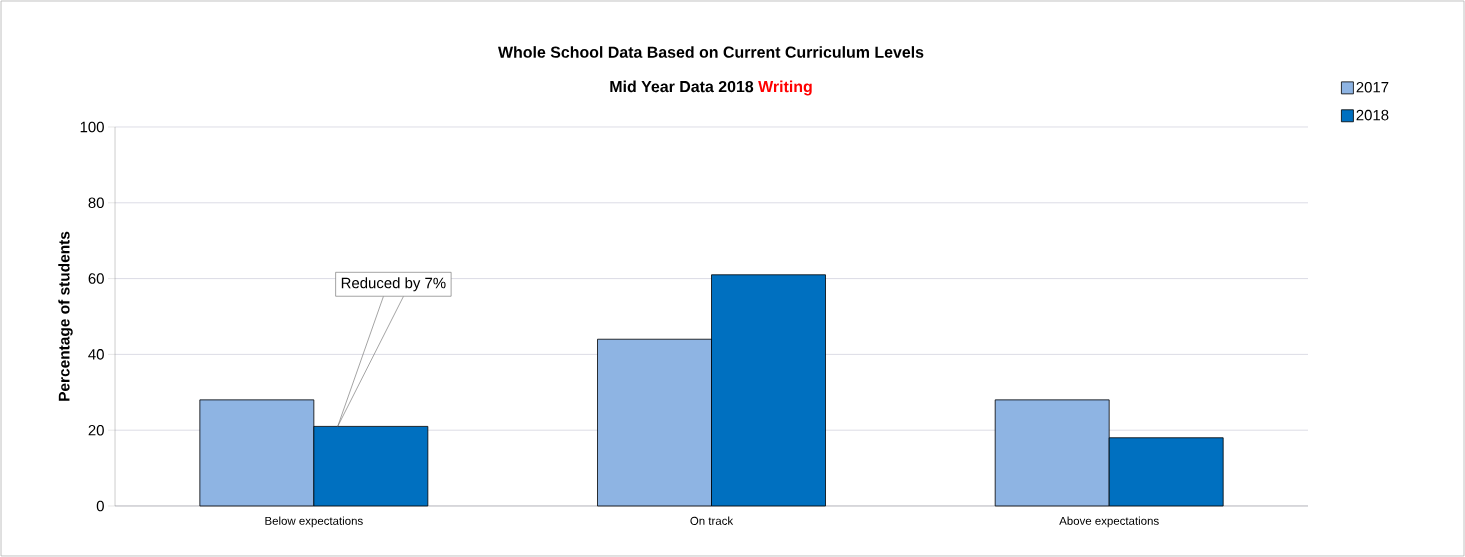  Describe the element at coordinates (1372, 87) in the screenshot. I see `legend-label: 2017` at that location.